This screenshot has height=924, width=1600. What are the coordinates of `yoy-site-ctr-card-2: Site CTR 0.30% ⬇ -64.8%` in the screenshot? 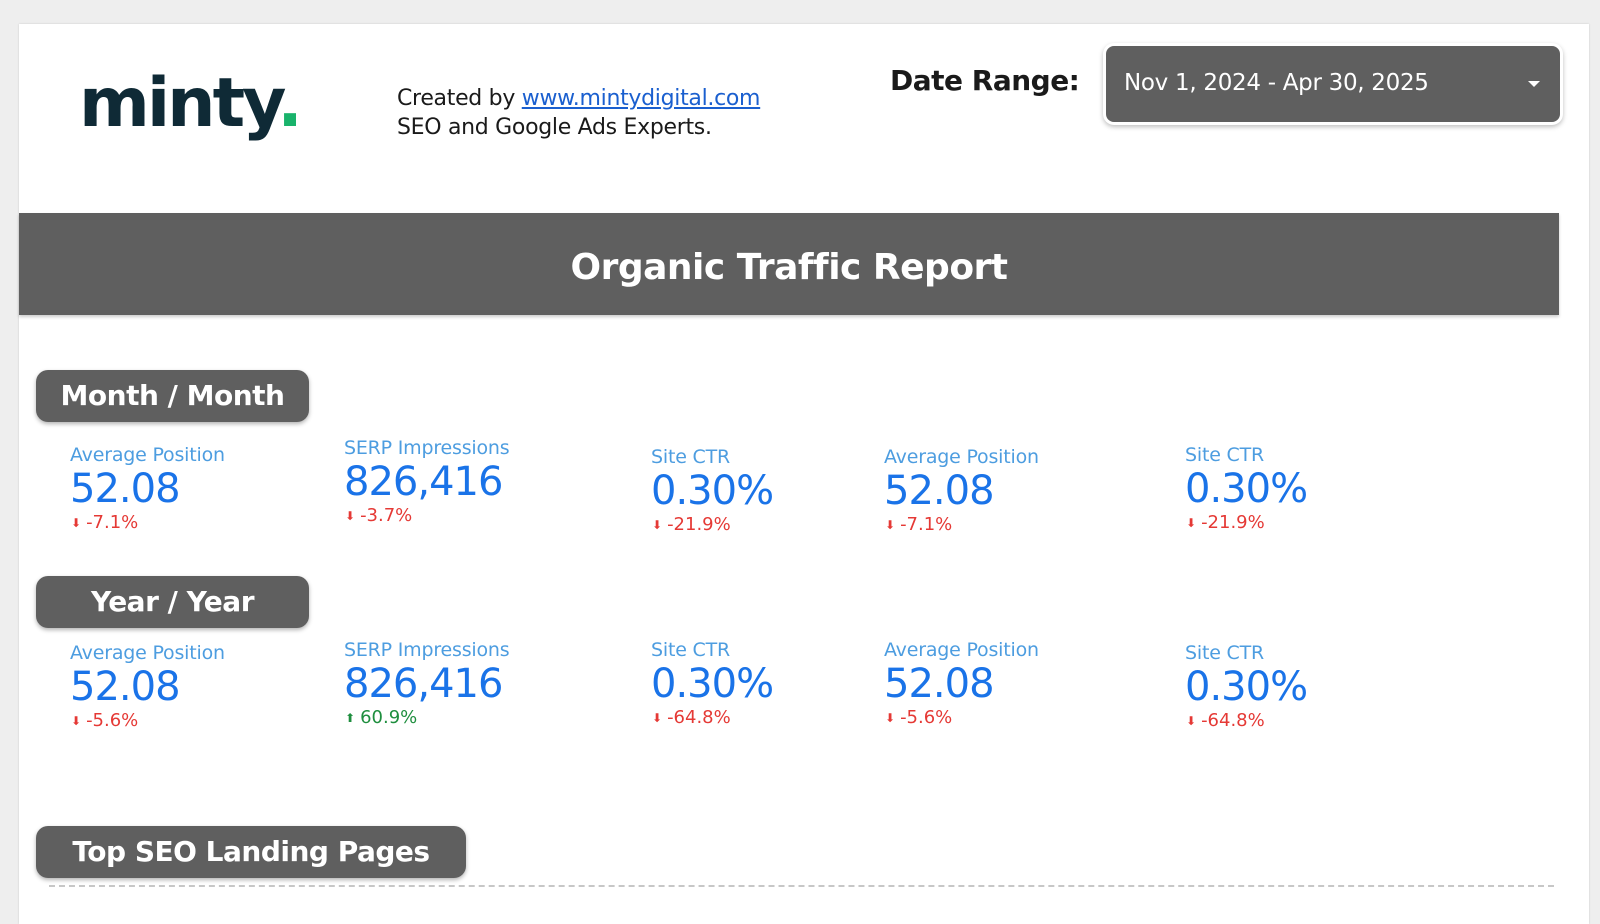 It's located at (1246, 686).